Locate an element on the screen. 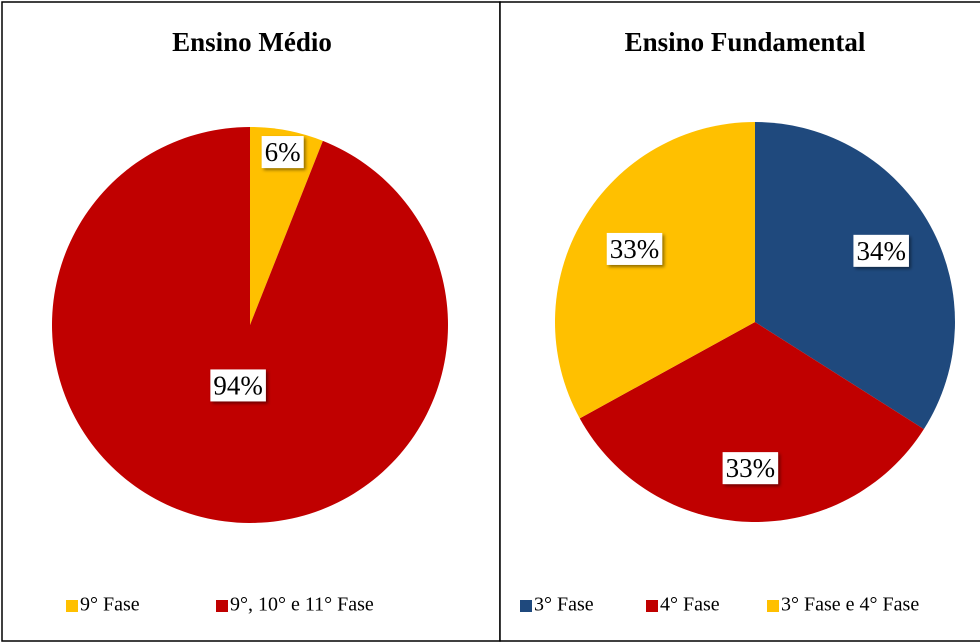  data-label-group: 6% is located at coordinates (282, 152).